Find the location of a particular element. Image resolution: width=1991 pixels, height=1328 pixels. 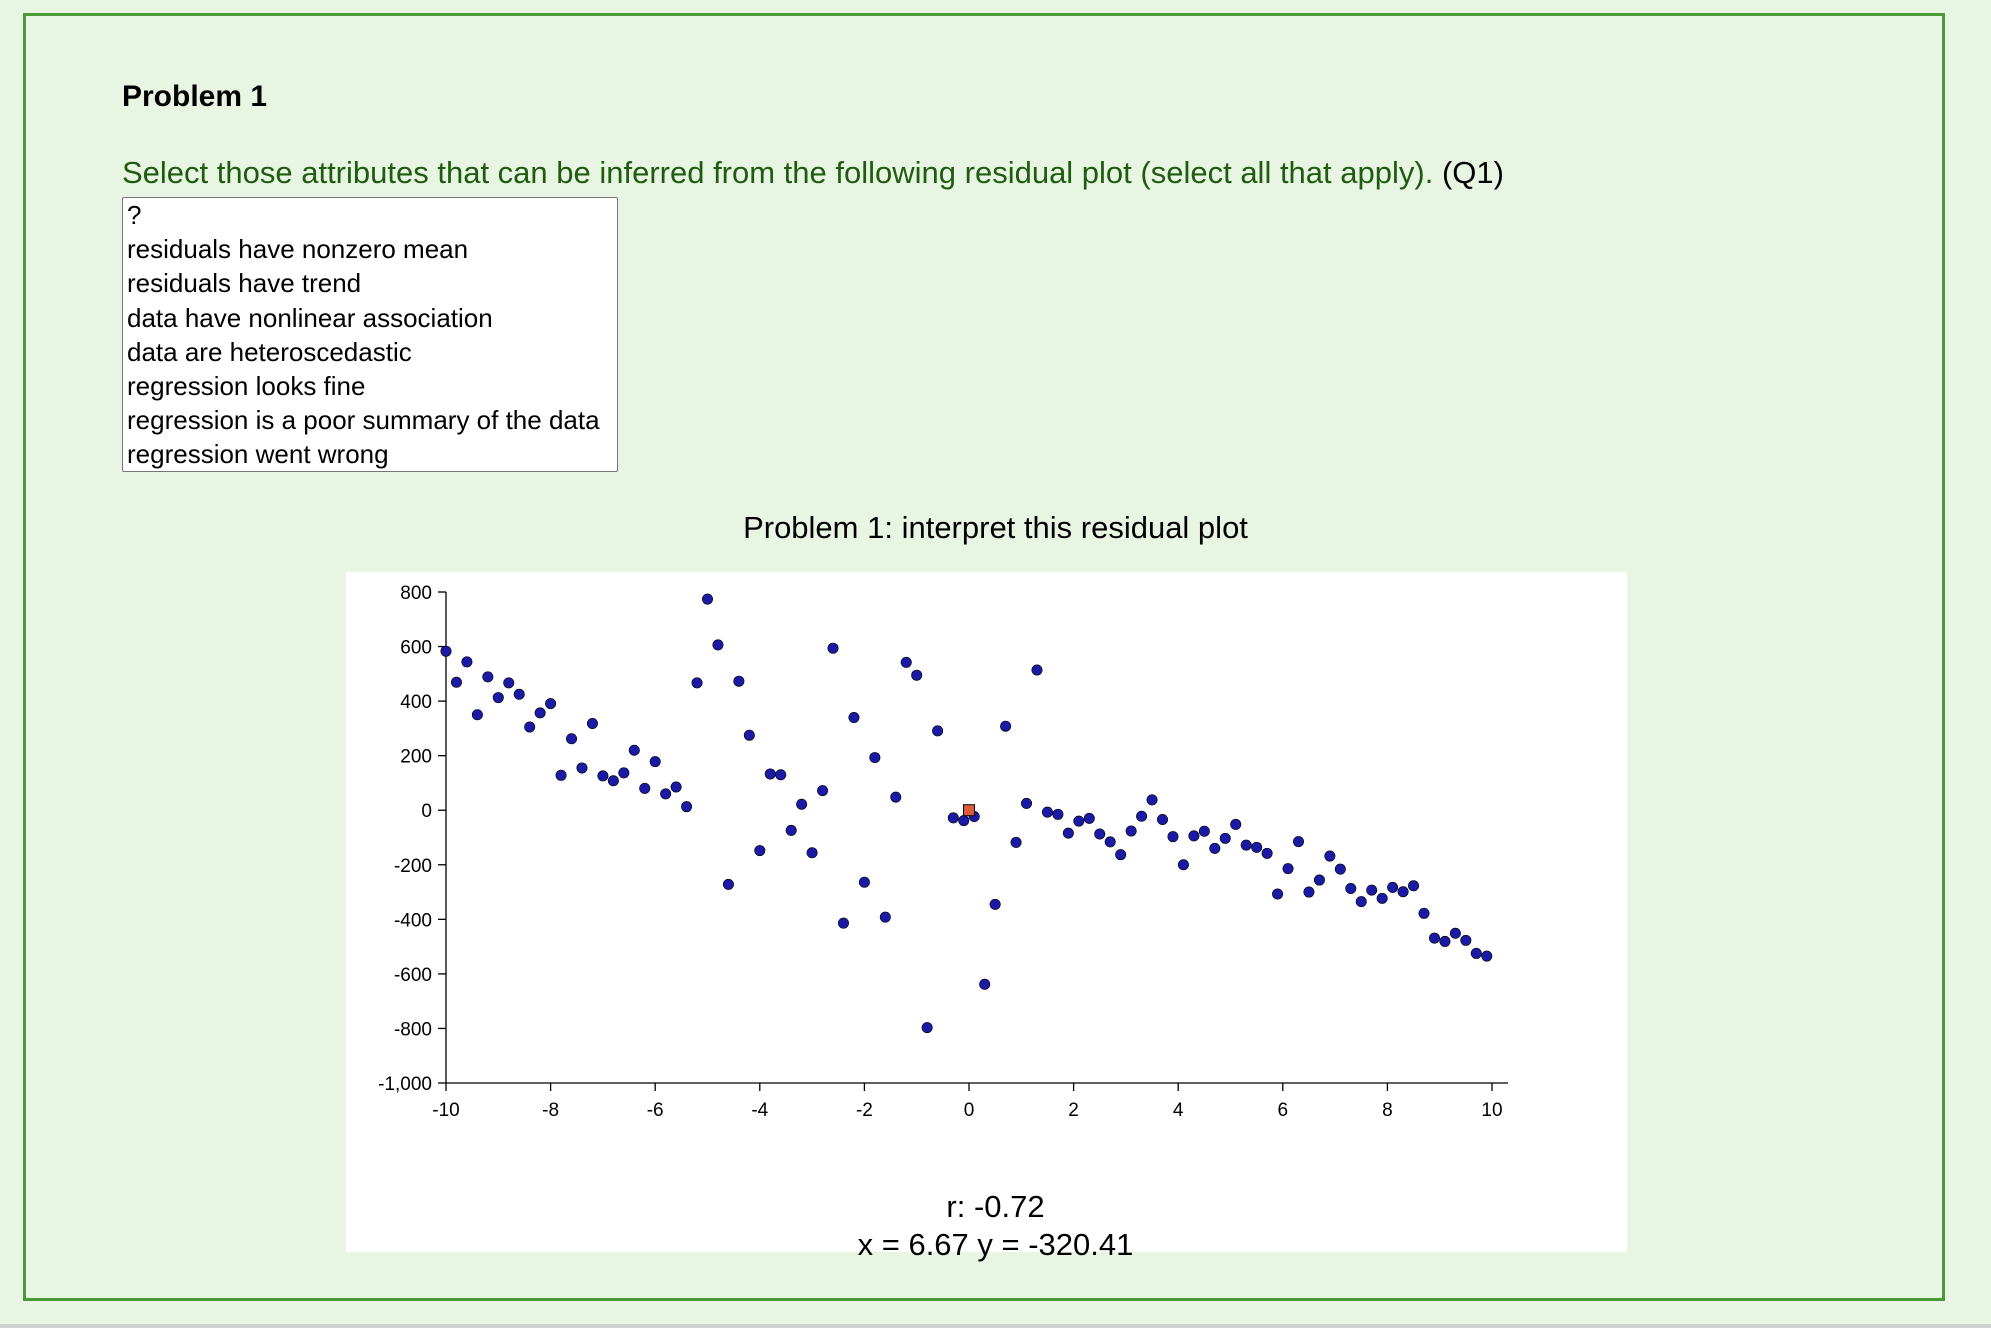

attribute-option: regression is a poor summary of the data is located at coordinates (363, 420).